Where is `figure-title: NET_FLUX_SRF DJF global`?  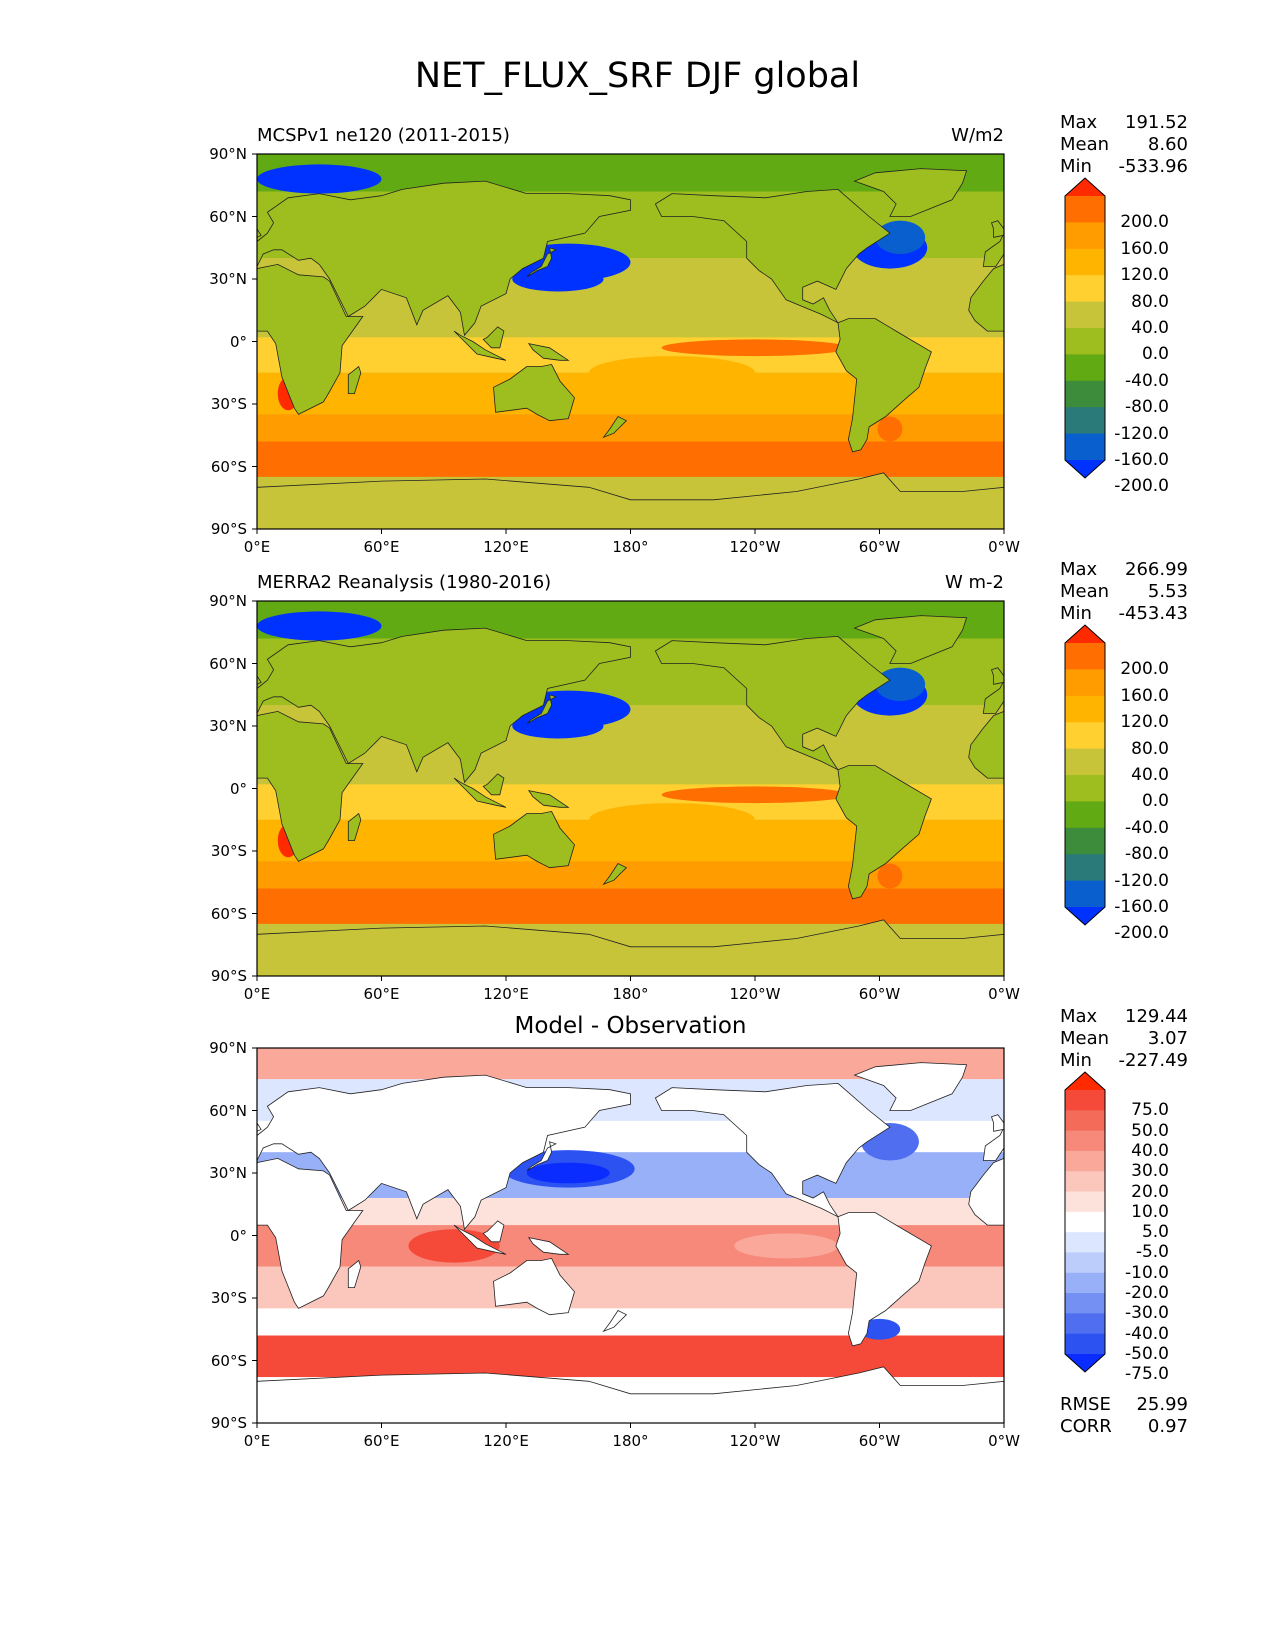 figure-title: NET_FLUX_SRF DJF global is located at coordinates (637, 76).